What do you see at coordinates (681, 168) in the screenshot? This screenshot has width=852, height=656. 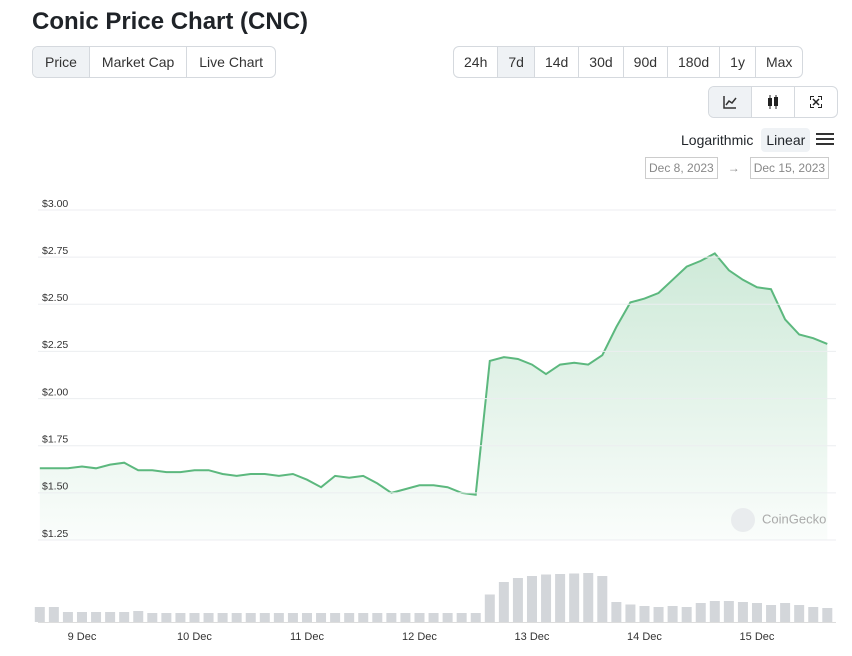 I see `date-from: Dec 8, 2023` at bounding box center [681, 168].